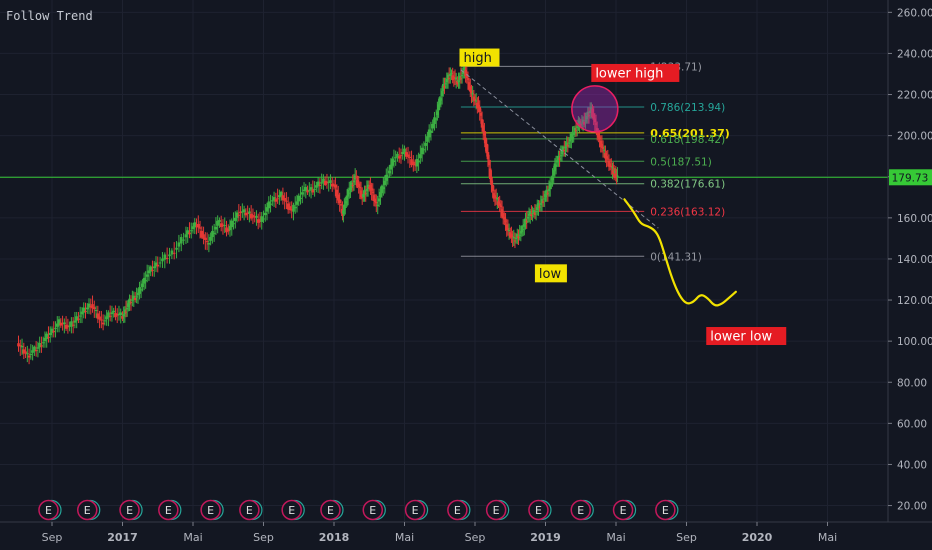 The height and width of the screenshot is (550, 932). What do you see at coordinates (687, 108) in the screenshot?
I see `fib-level-label: 0.786(213.94)` at bounding box center [687, 108].